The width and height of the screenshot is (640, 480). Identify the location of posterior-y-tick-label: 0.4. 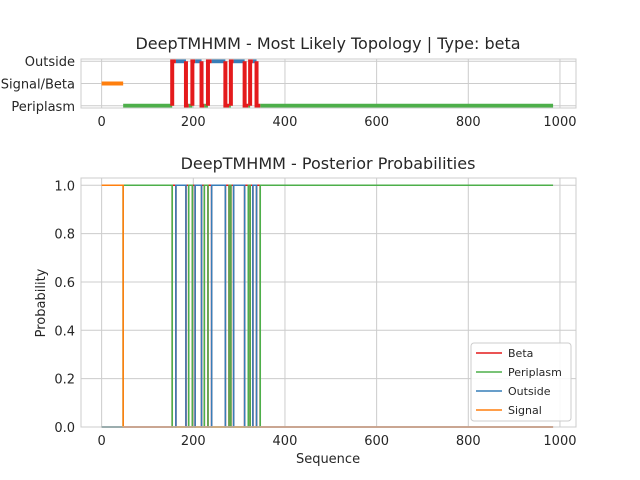
(64, 331).